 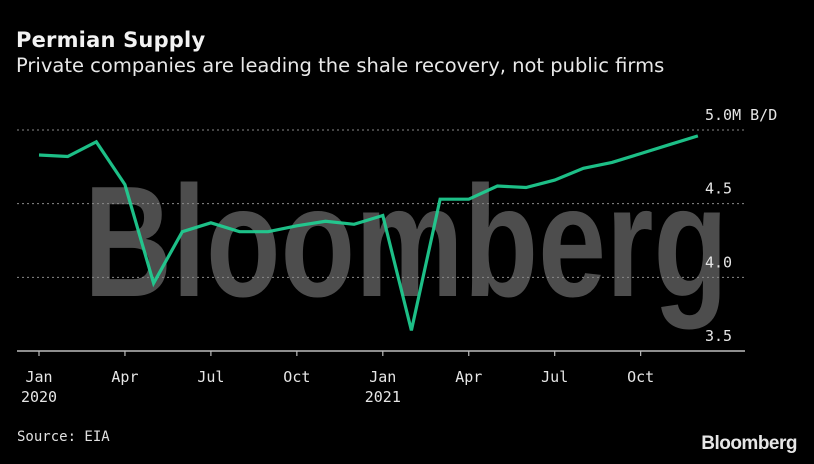 What do you see at coordinates (718, 336) in the screenshot?
I see `y-tick-label: 3.5` at bounding box center [718, 336].